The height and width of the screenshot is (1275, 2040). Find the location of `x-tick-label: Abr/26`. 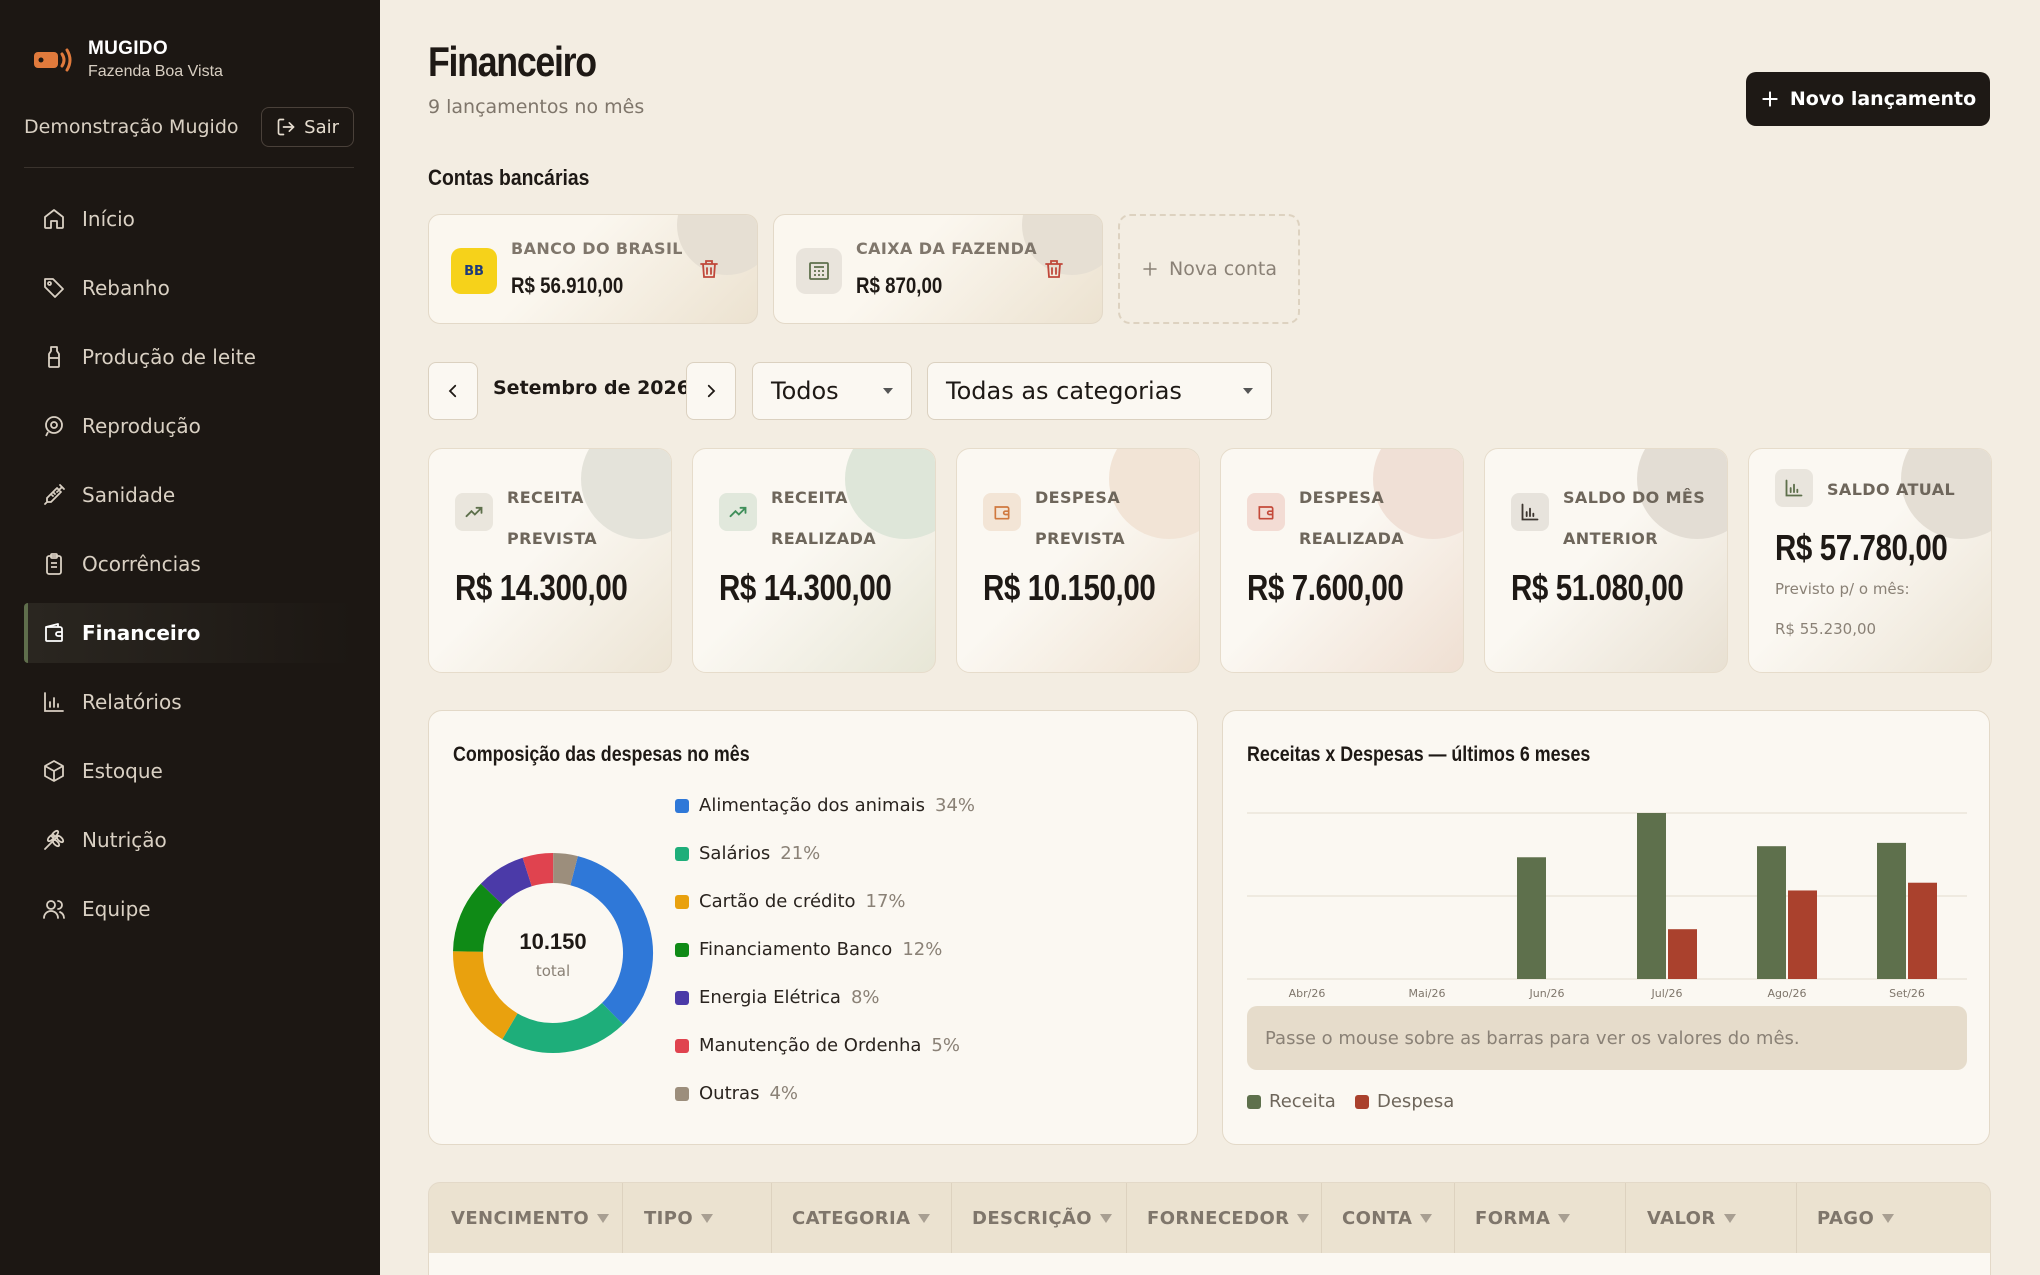

x-tick-label: Abr/26 is located at coordinates (1307, 993).